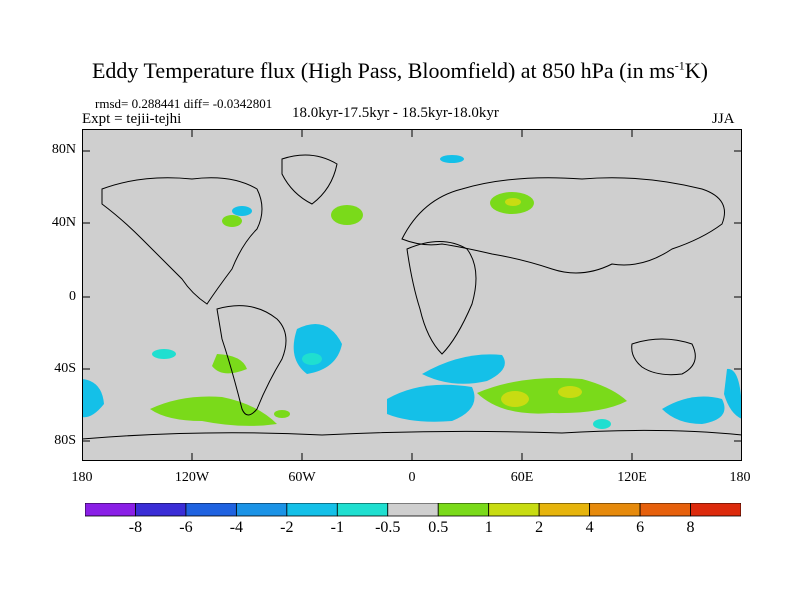 Image resolution: width=800 pixels, height=600 pixels. Describe the element at coordinates (632, 477) in the screenshot. I see `x-tick-label: 120E` at that location.